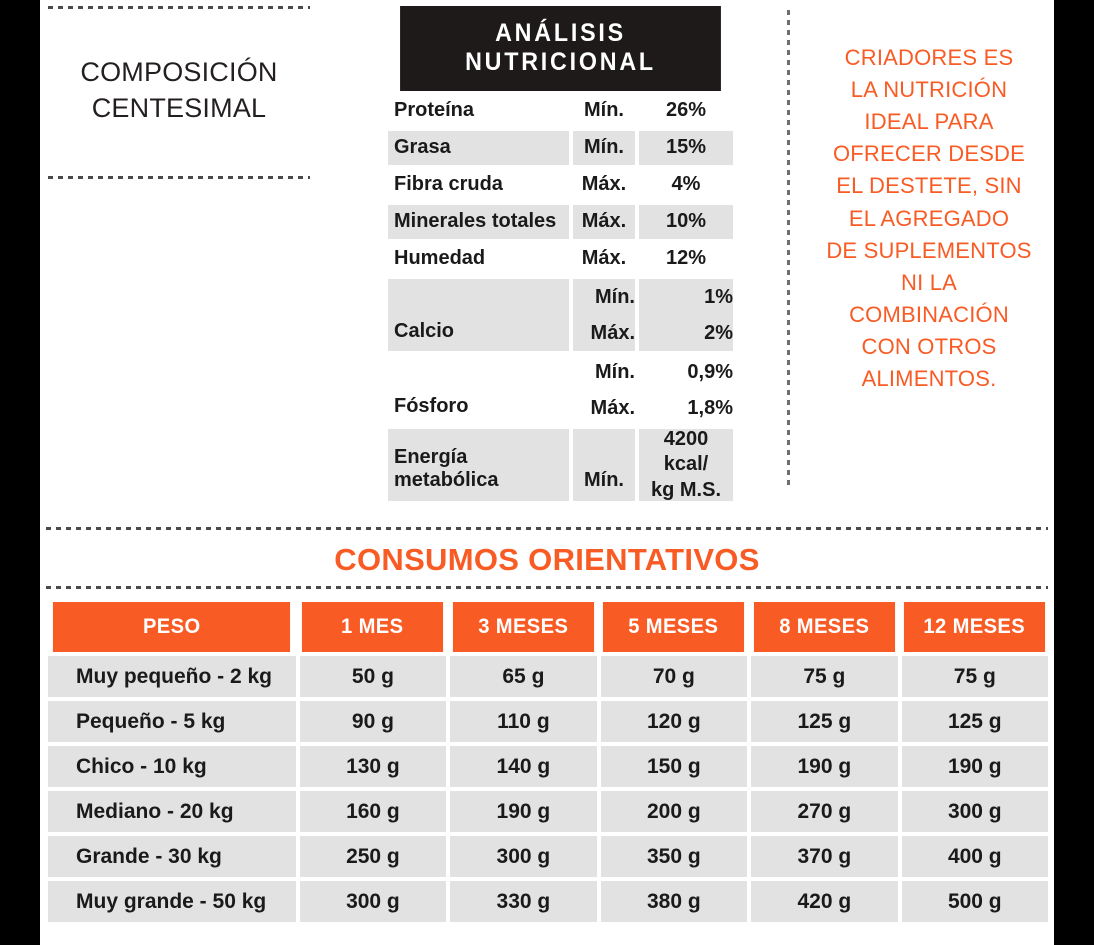 The height and width of the screenshot is (945, 1094). I want to click on cell-5-meses: 200 g, so click(674, 811).